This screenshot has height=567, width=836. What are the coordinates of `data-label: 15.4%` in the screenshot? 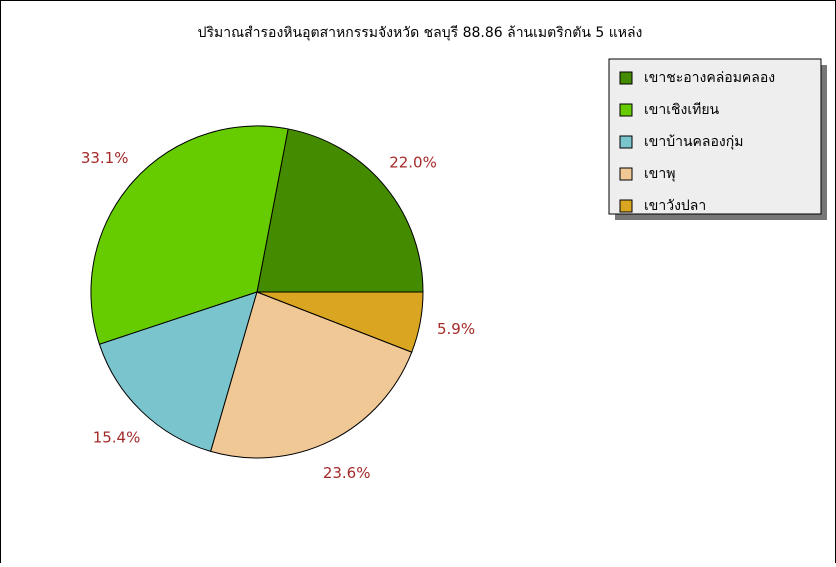 It's located at (117, 437).